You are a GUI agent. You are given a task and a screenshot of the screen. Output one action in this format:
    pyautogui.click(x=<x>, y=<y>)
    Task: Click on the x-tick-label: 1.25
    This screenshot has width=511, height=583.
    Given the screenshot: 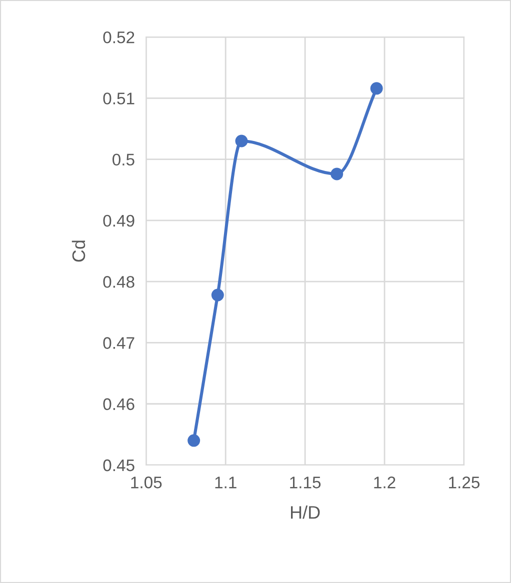 What is the action you would take?
    pyautogui.click(x=464, y=482)
    